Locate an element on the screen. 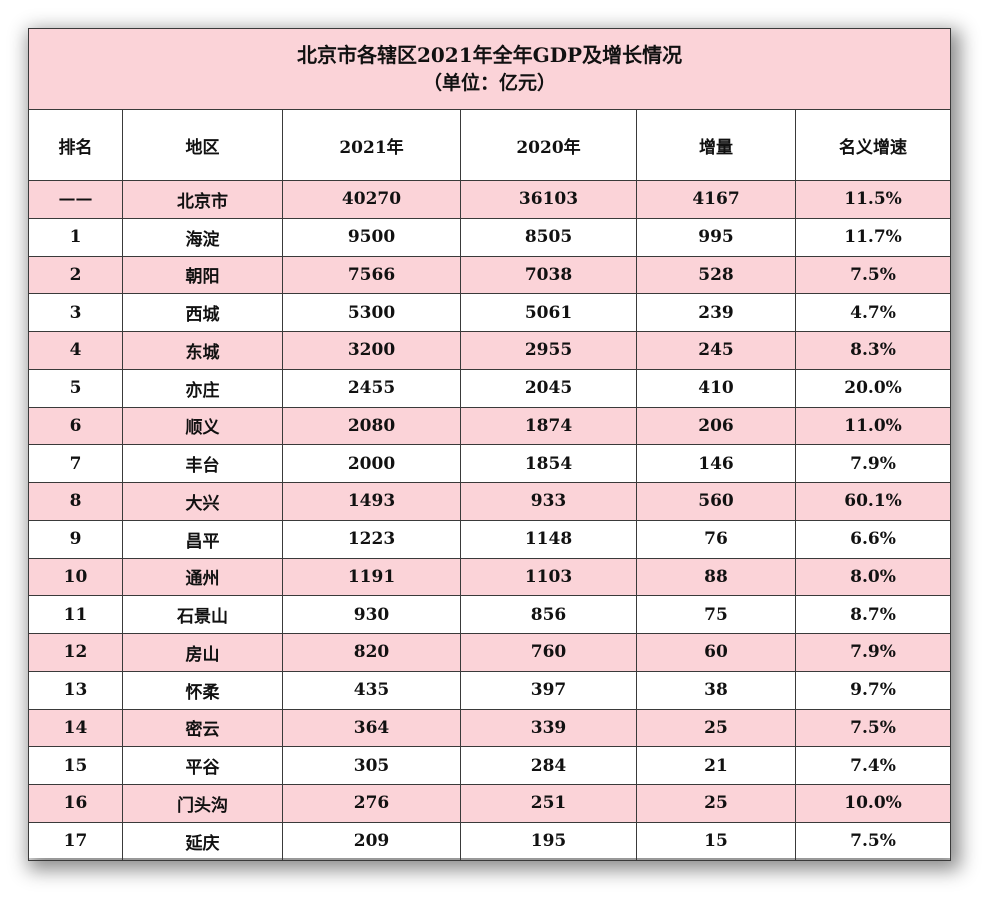 Image resolution: width=1000 pixels, height=910 pixels. table-row: 8 大兴 1493 933 560 60.1% is located at coordinates (490, 501).